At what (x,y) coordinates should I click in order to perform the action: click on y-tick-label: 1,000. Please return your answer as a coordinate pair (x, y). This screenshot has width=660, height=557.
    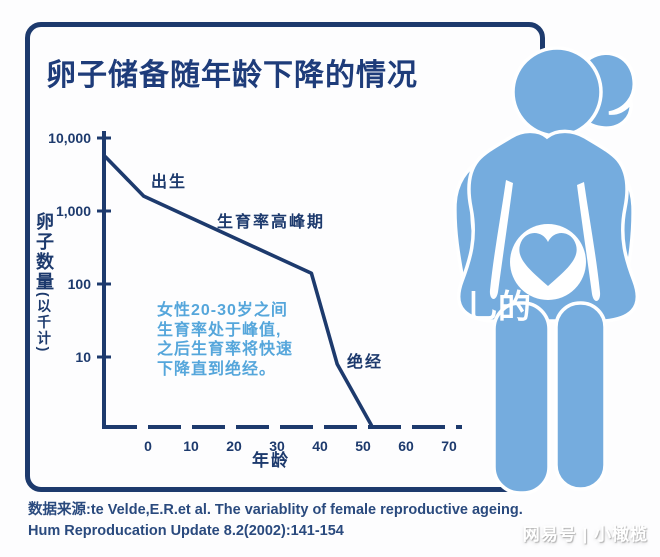
    Looking at the image, I should click on (73, 211).